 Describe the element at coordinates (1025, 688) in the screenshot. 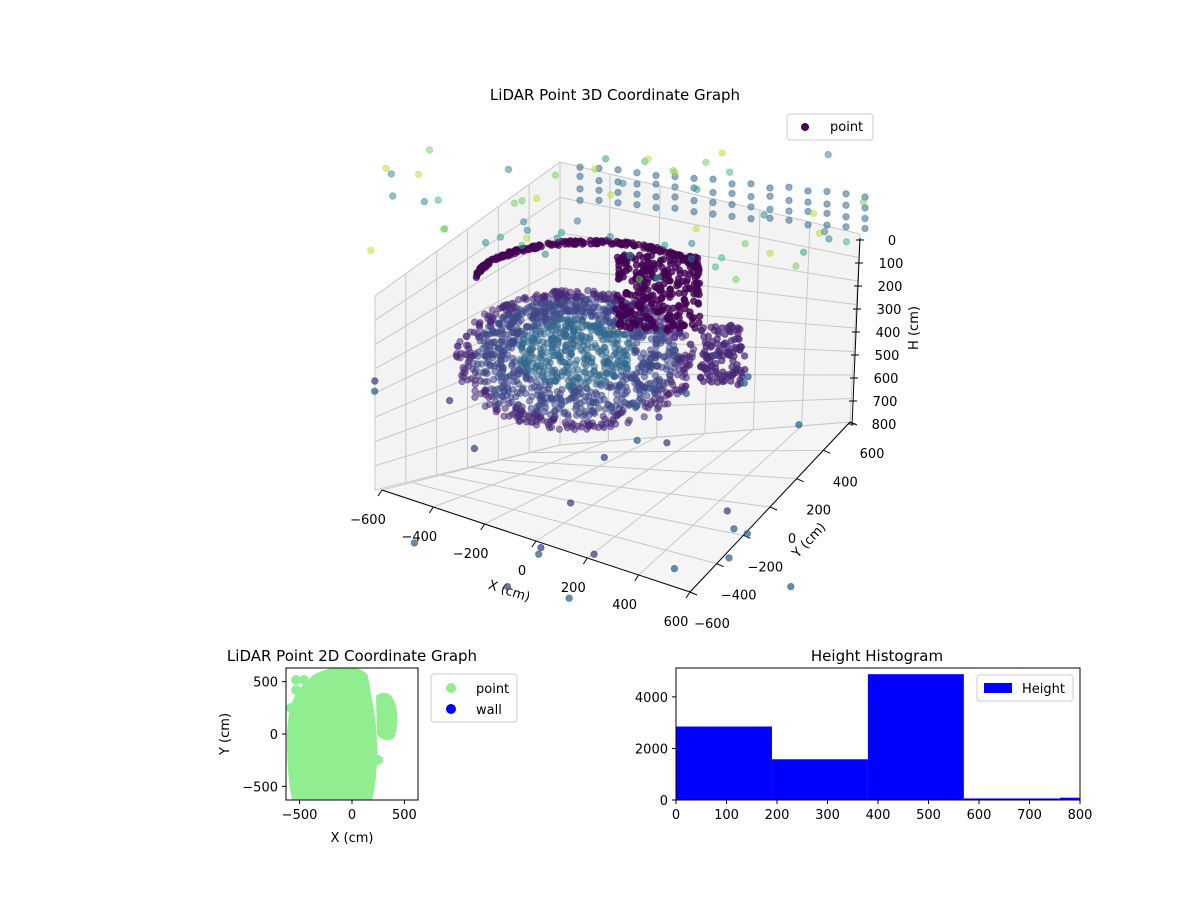

I see `legend-histogram: Height` at that location.